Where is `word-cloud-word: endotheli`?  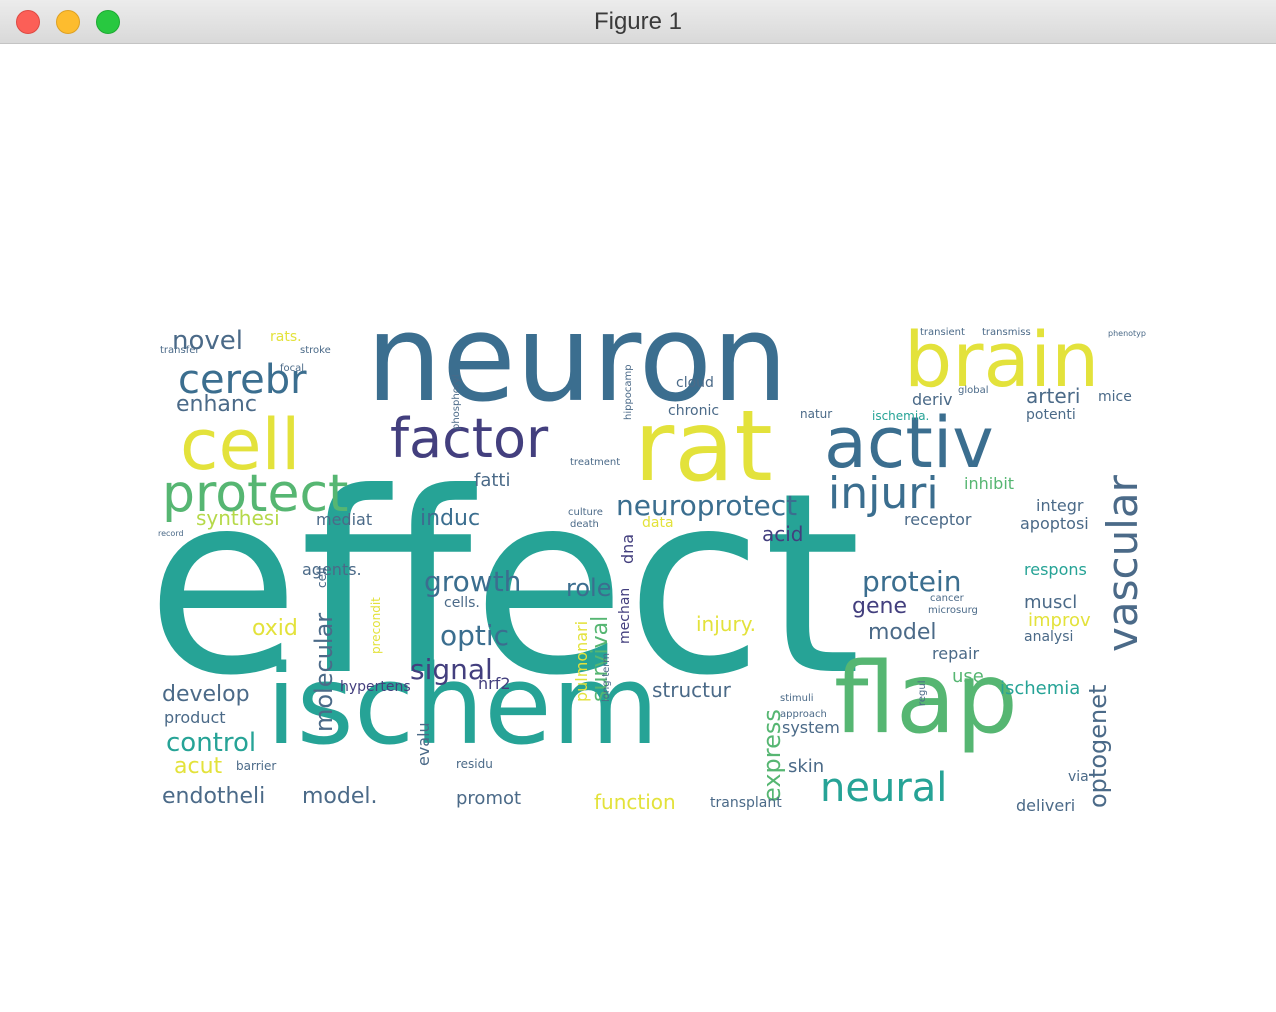
word-cloud-word: endotheli is located at coordinates (214, 796).